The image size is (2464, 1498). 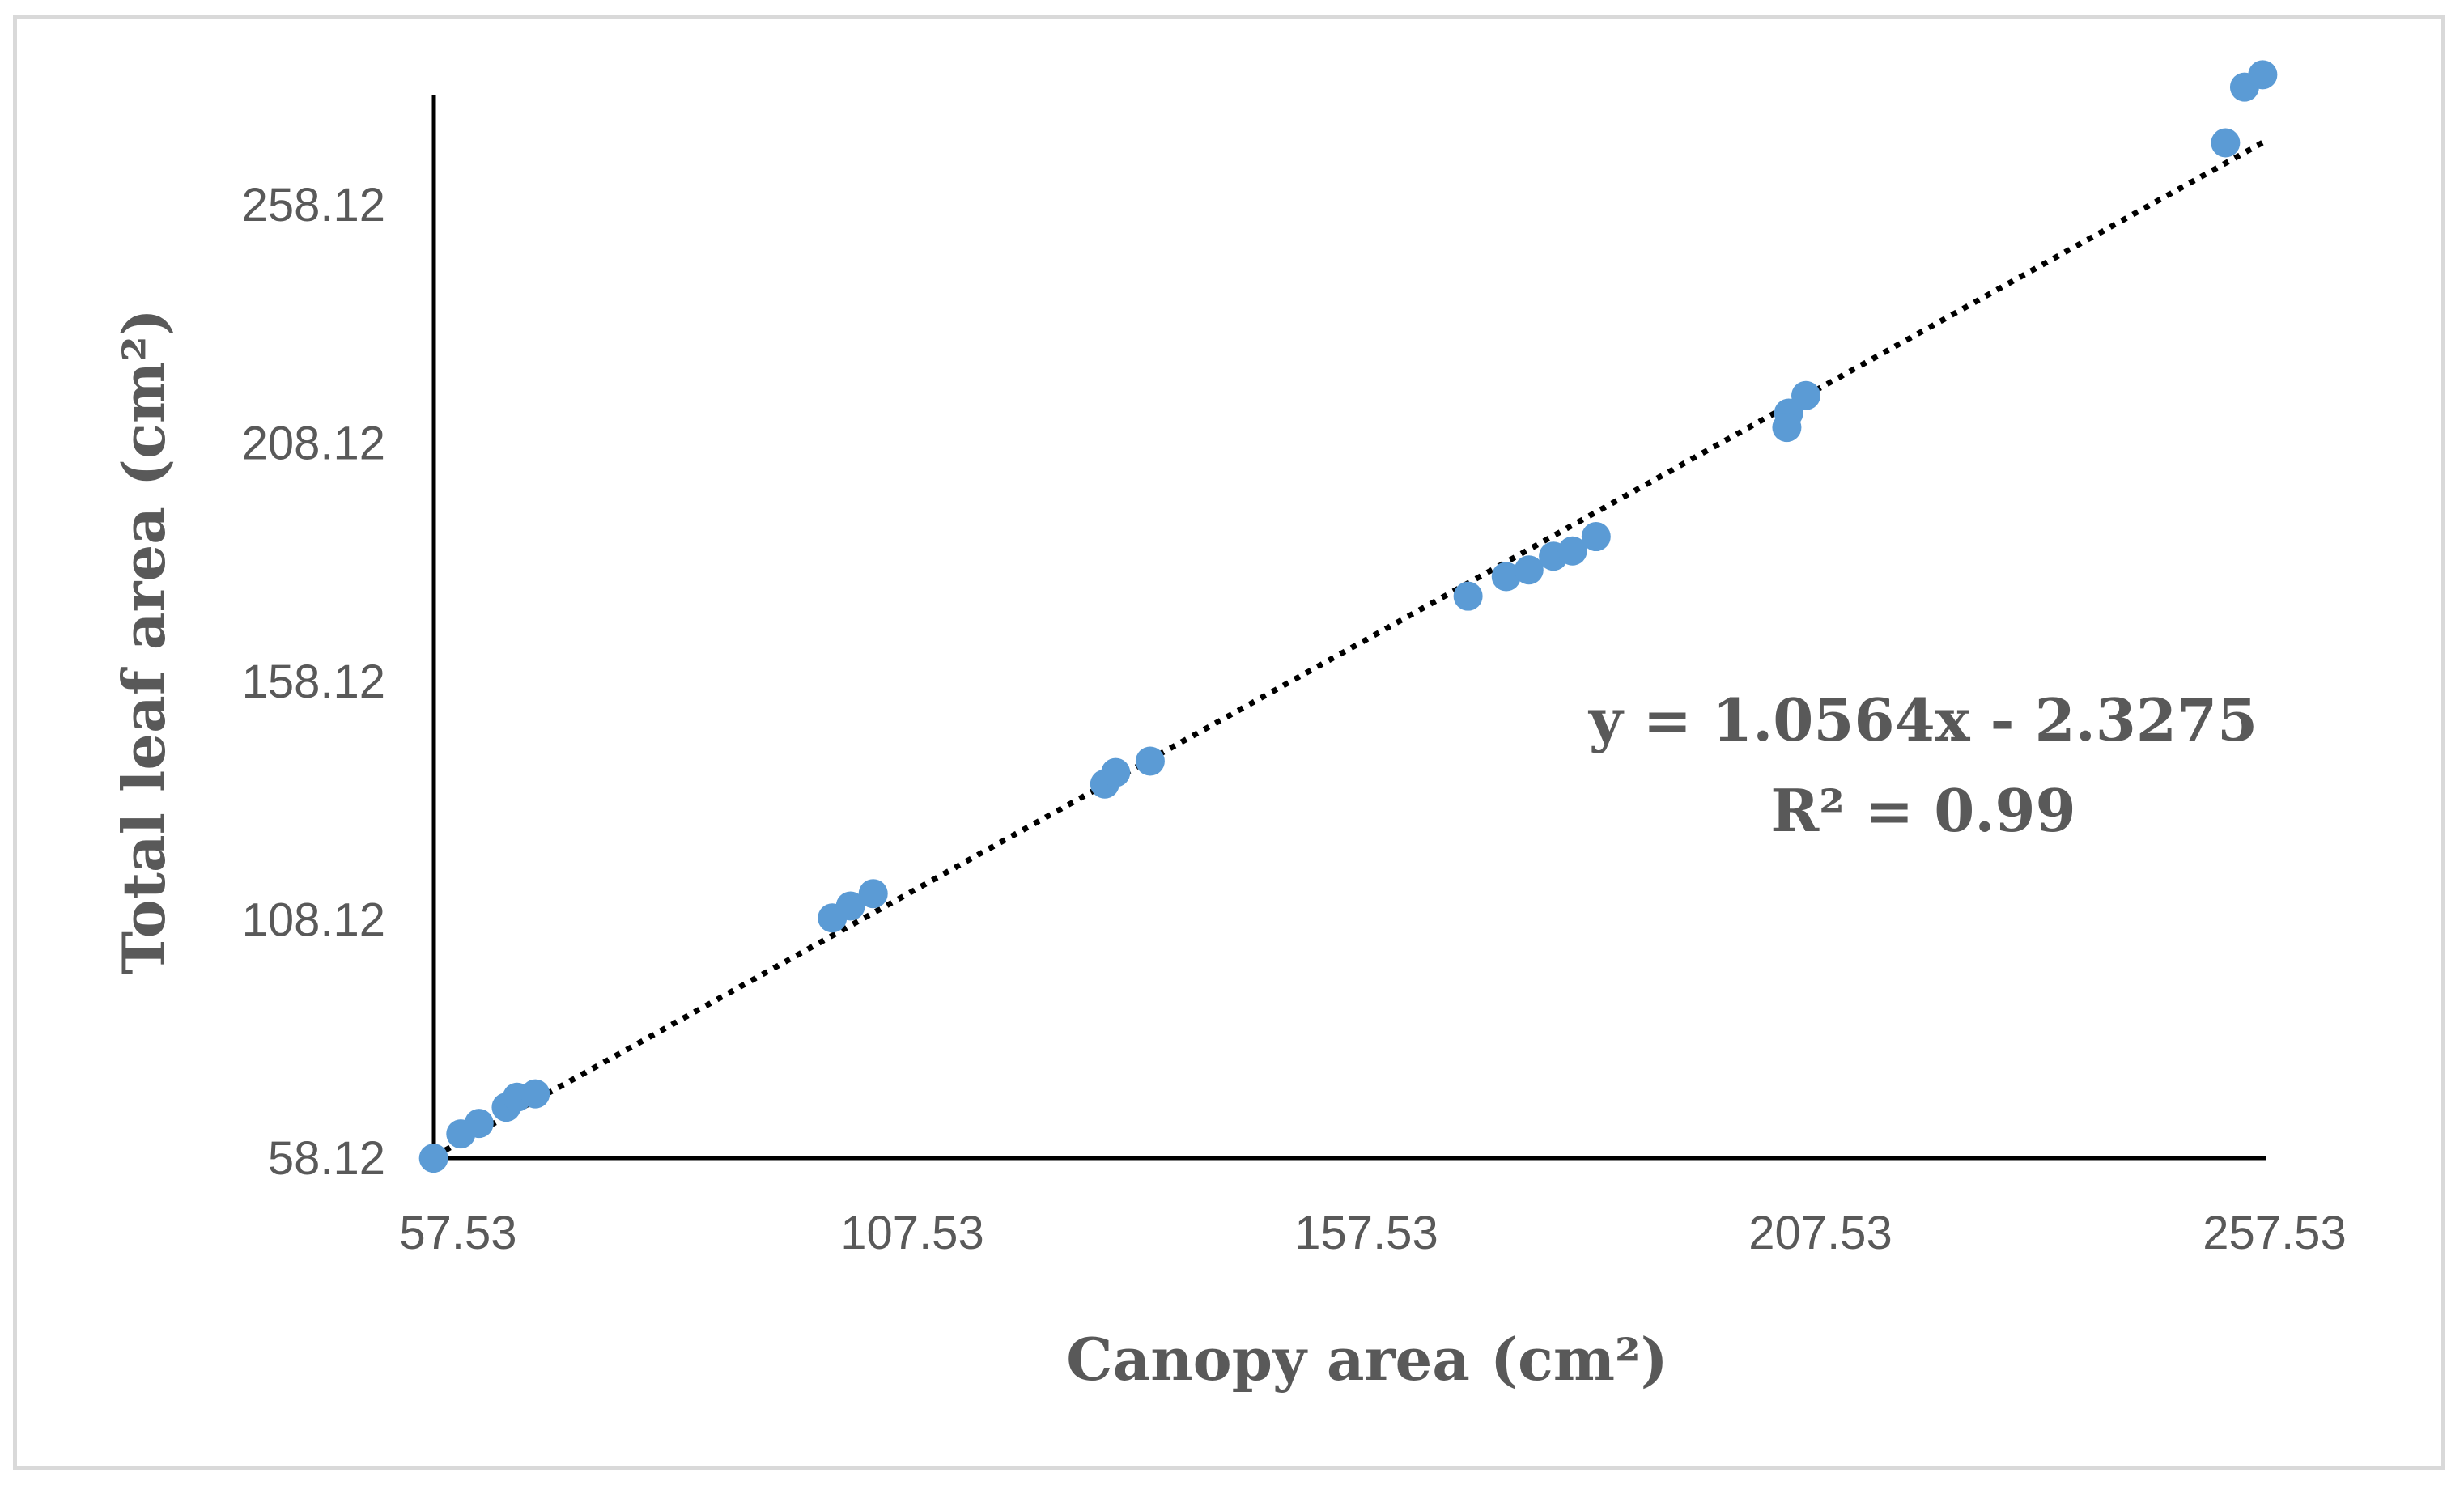 I want to click on r-squared-label: R² = 0.99, so click(x=1923, y=810).